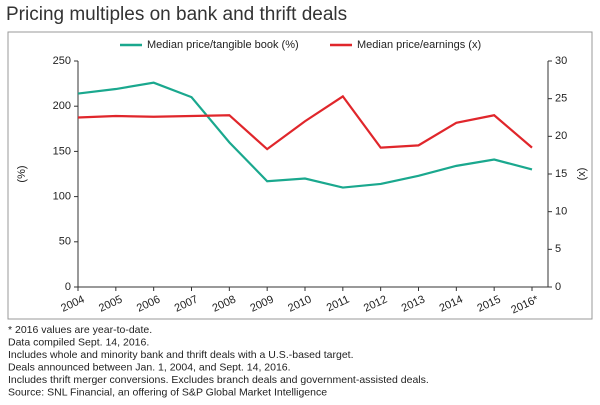  Describe the element at coordinates (110, 303) in the screenshot. I see `x-tick-label: 2005` at that location.